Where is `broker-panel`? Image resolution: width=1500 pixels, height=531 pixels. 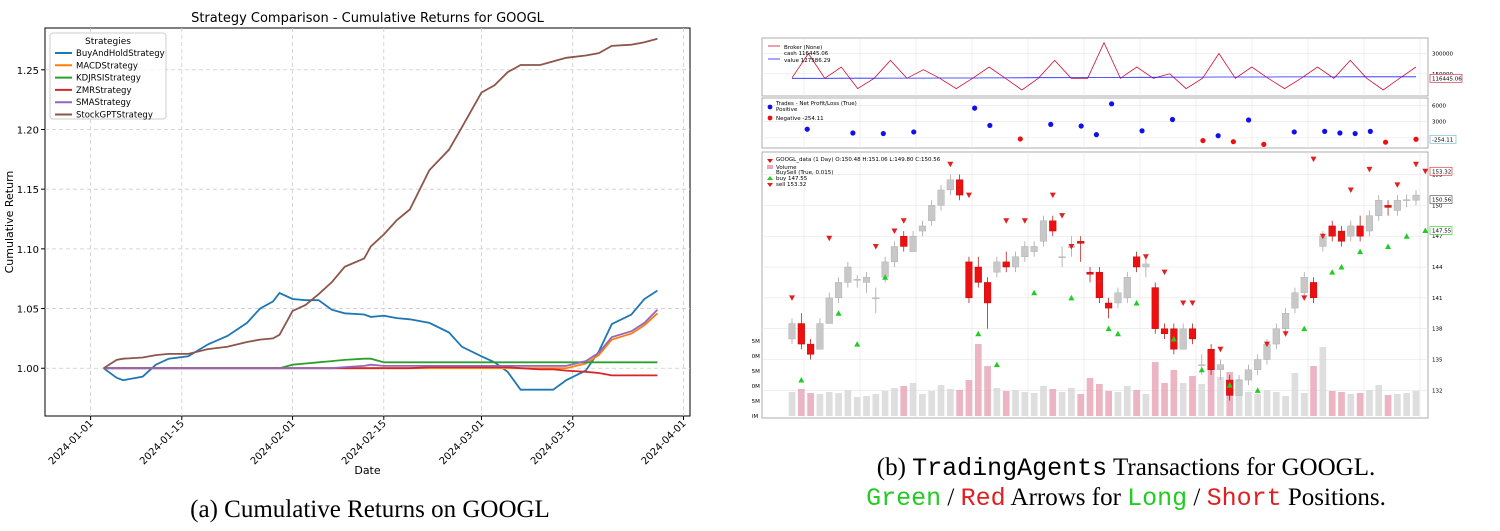
broker-panel is located at coordinates (1095, 67).